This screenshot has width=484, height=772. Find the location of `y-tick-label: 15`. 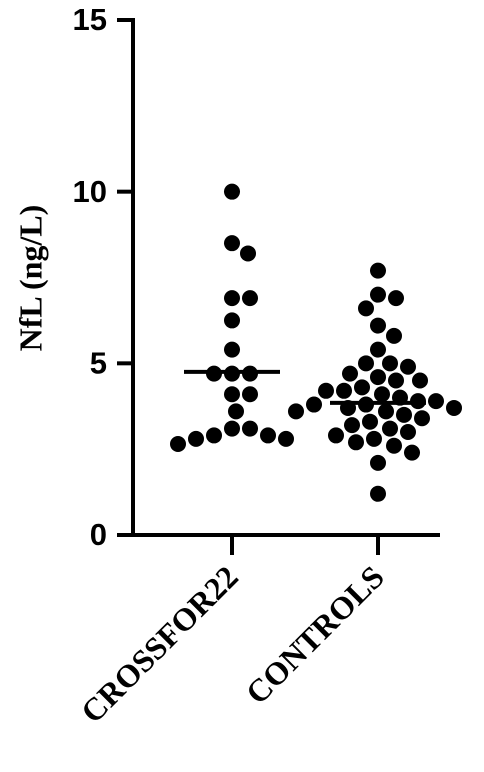

y-tick-label: 15 is located at coordinates (90, 19).